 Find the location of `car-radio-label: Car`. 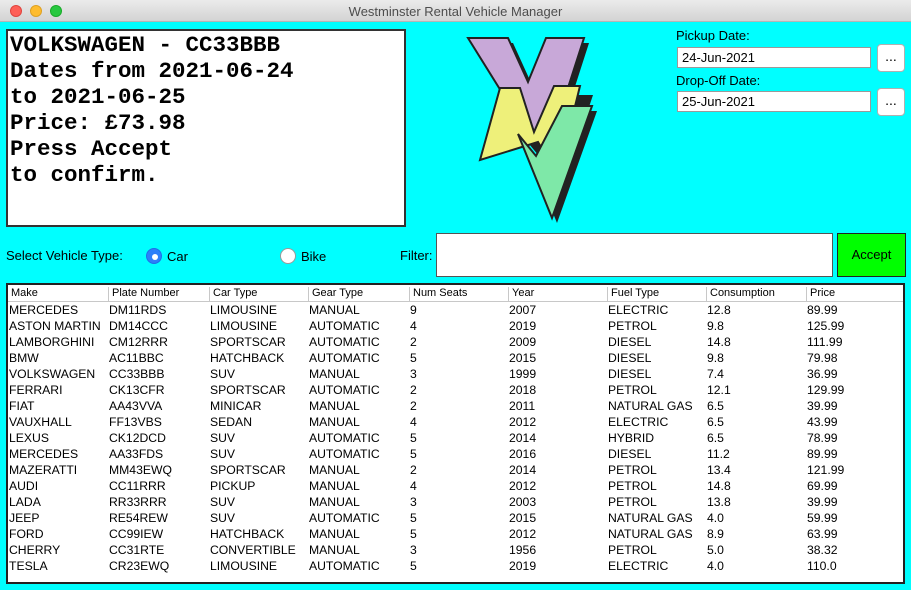

car-radio-label: Car is located at coordinates (177, 256).